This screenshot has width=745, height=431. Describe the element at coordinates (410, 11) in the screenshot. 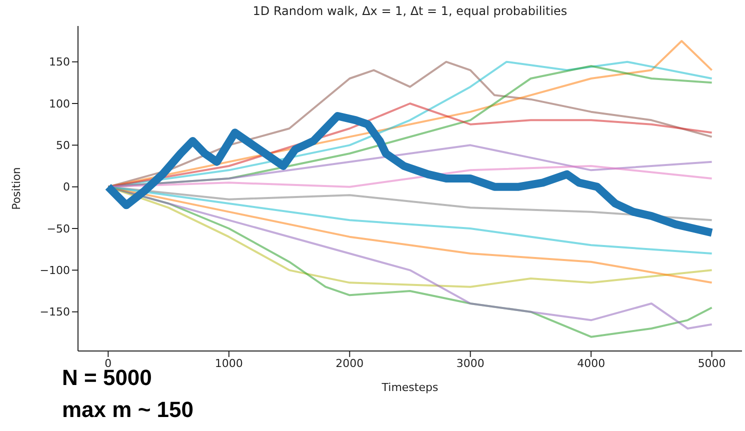

I see `chart-title: 1D Random walk, Δx = 1, Δt = 1, equal probabilities` at that location.